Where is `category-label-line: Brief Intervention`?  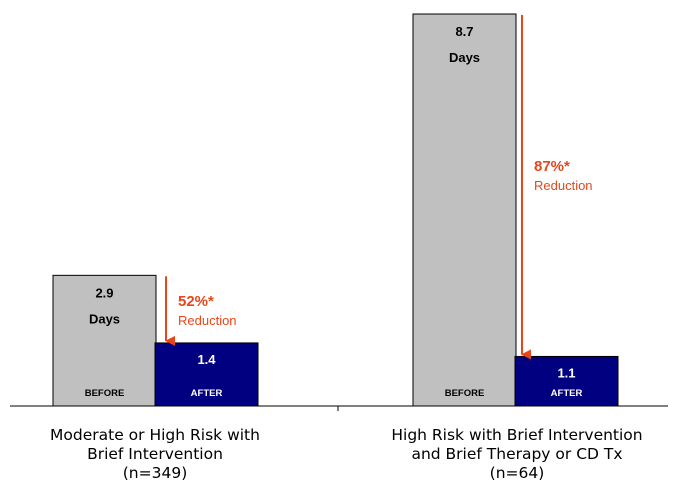 category-label-line: Brief Intervention is located at coordinates (155, 454).